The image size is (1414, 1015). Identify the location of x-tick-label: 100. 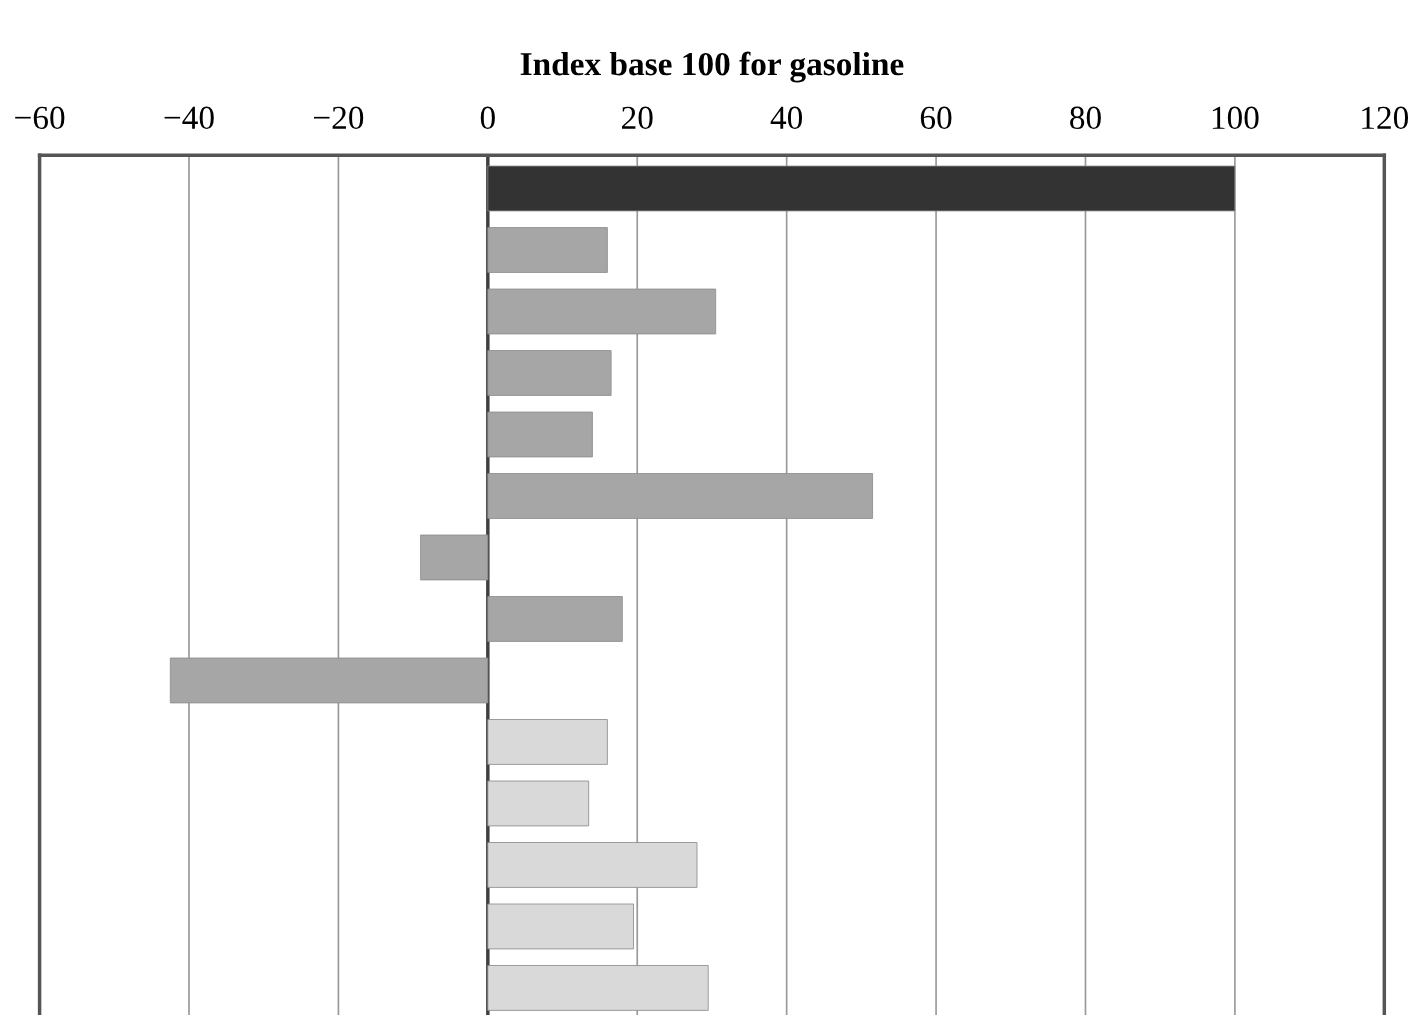
(1235, 118).